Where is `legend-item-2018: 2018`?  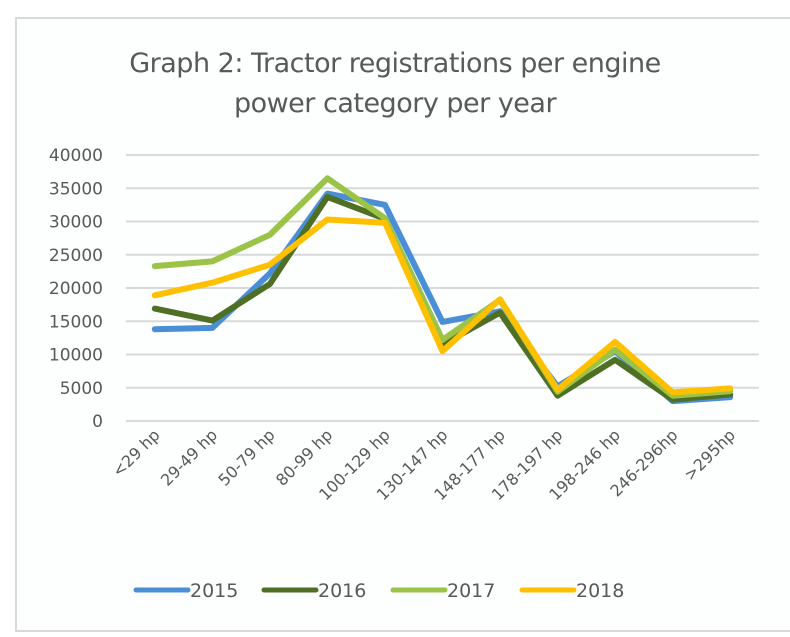 legend-item-2018: 2018 is located at coordinates (571, 591).